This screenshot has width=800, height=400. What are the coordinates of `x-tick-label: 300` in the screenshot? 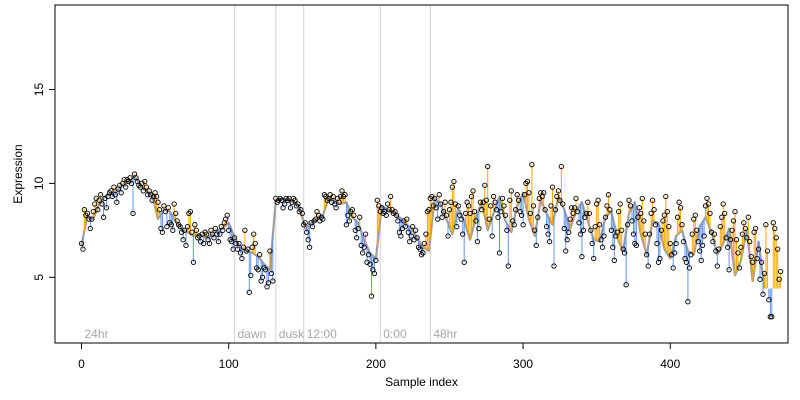 It's located at (523, 364).